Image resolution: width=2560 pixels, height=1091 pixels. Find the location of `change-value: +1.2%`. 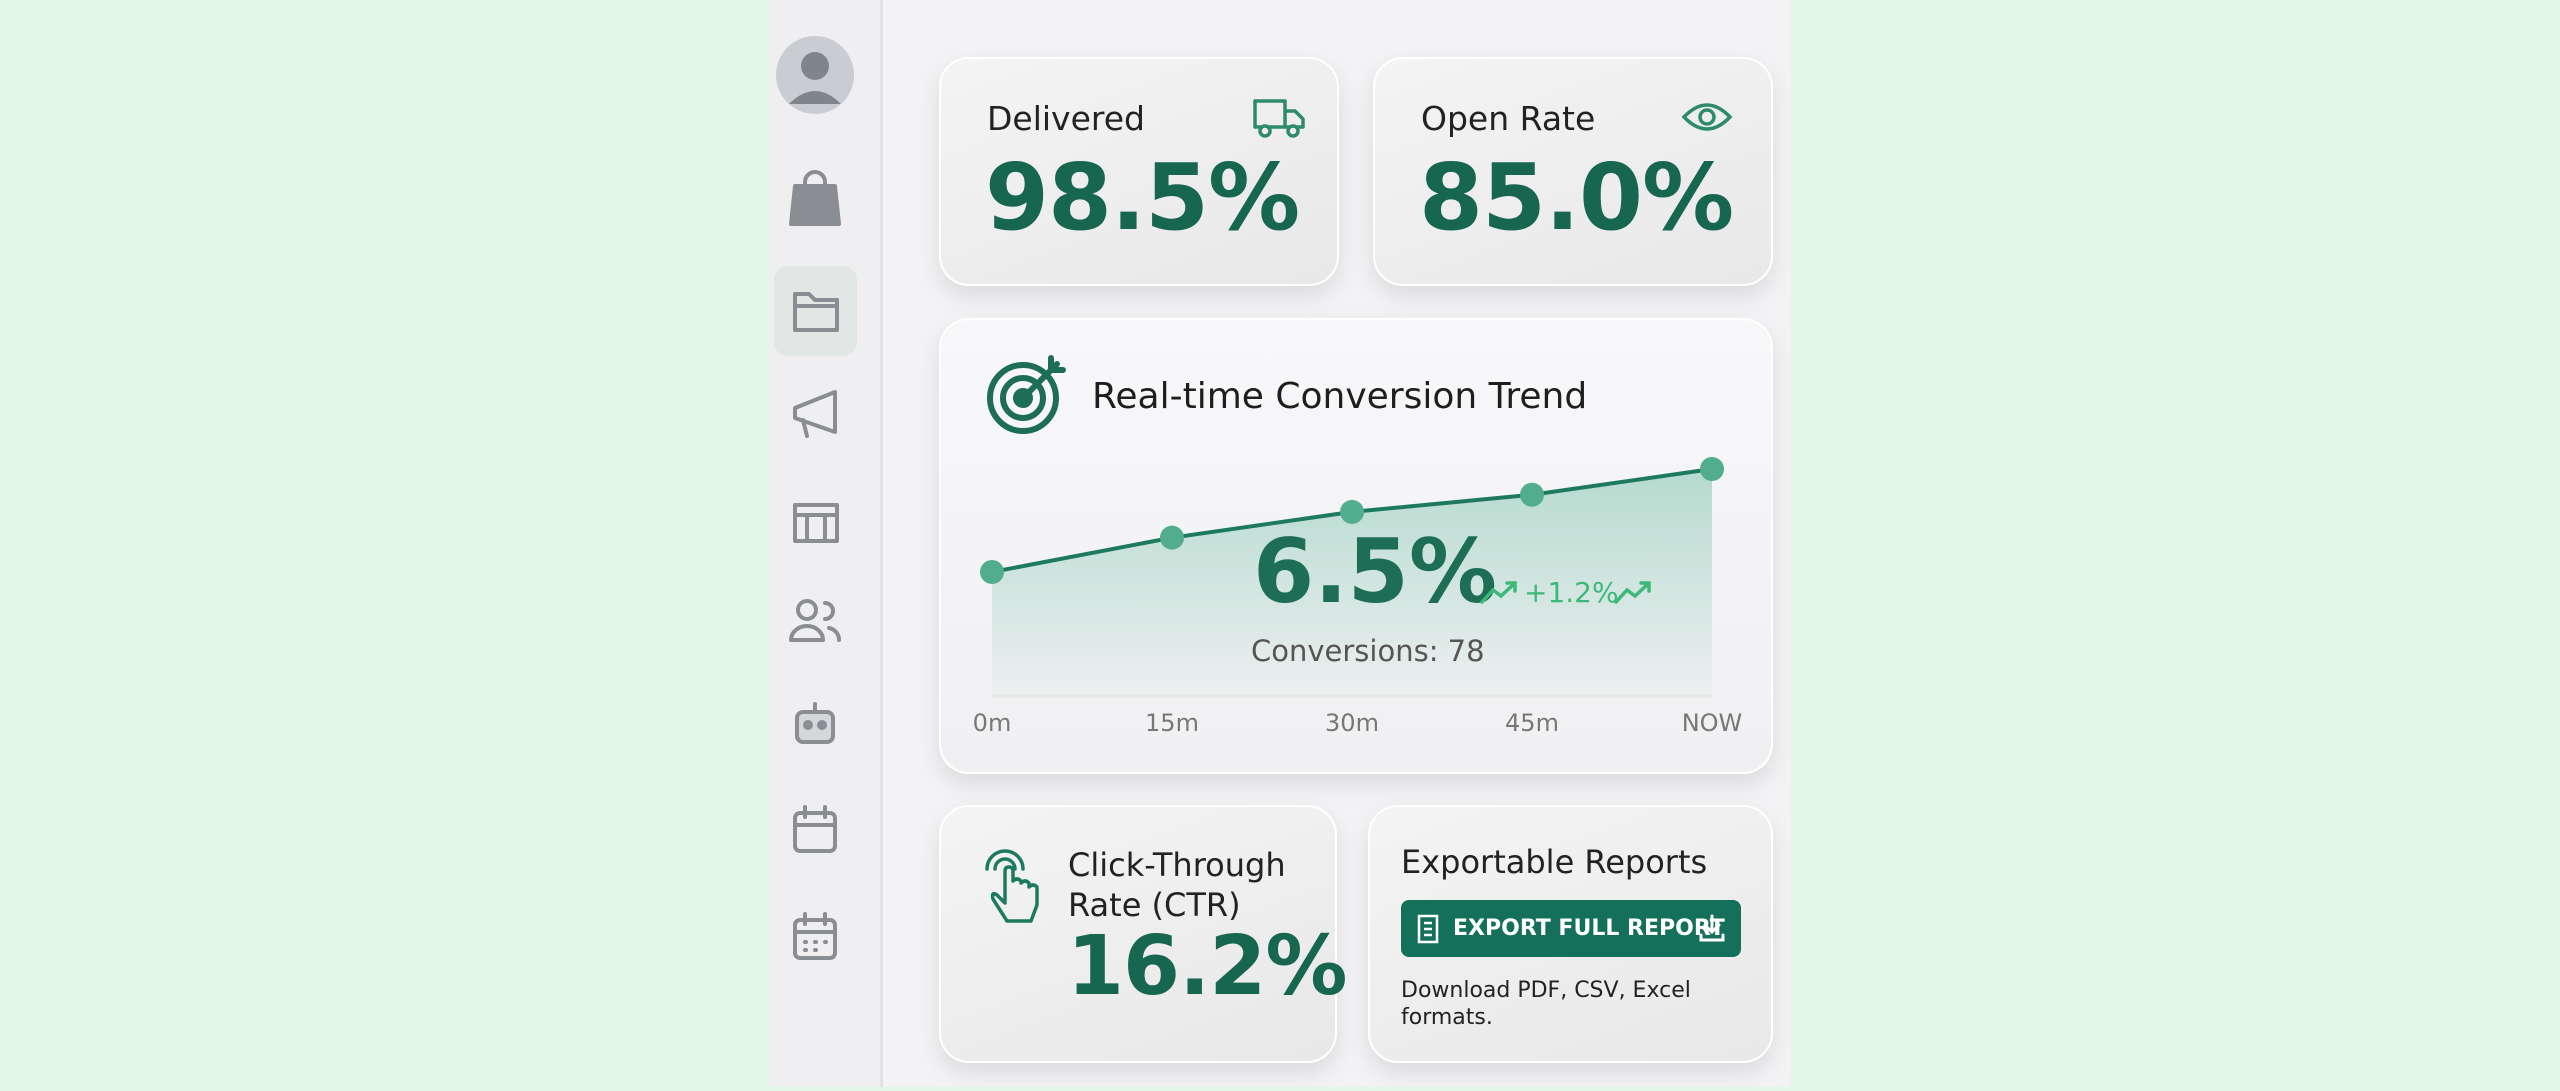

change-value: +1.2% is located at coordinates (1571, 592).